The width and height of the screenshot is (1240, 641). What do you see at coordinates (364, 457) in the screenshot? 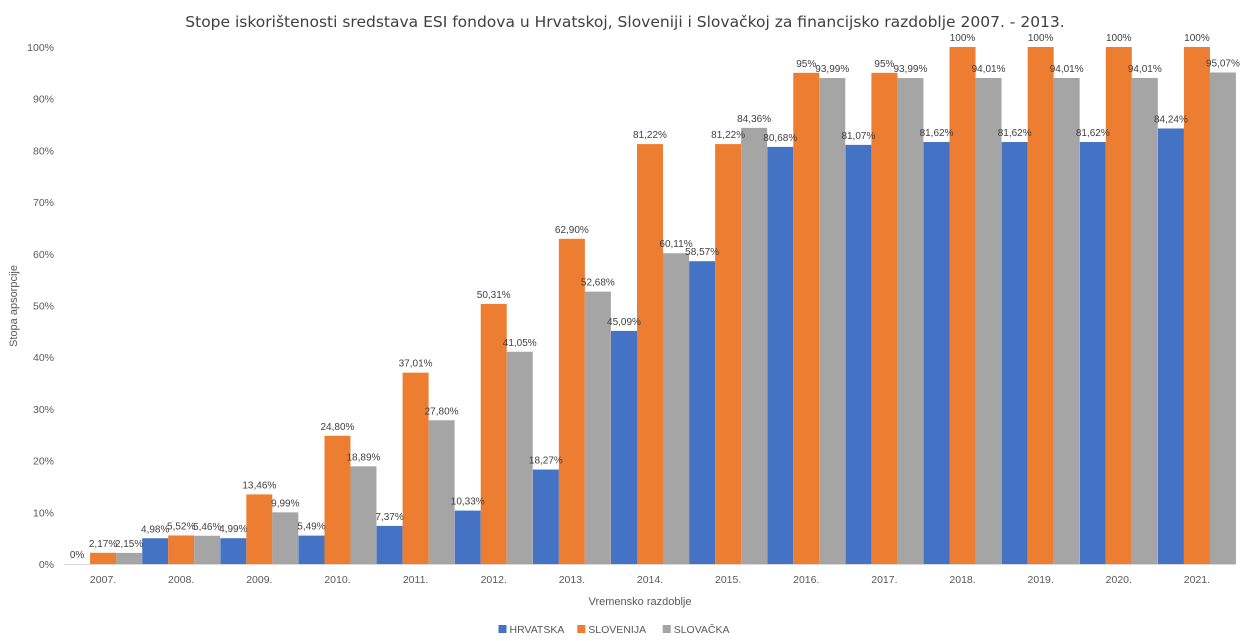
I see `data-label: 18,89%` at bounding box center [364, 457].